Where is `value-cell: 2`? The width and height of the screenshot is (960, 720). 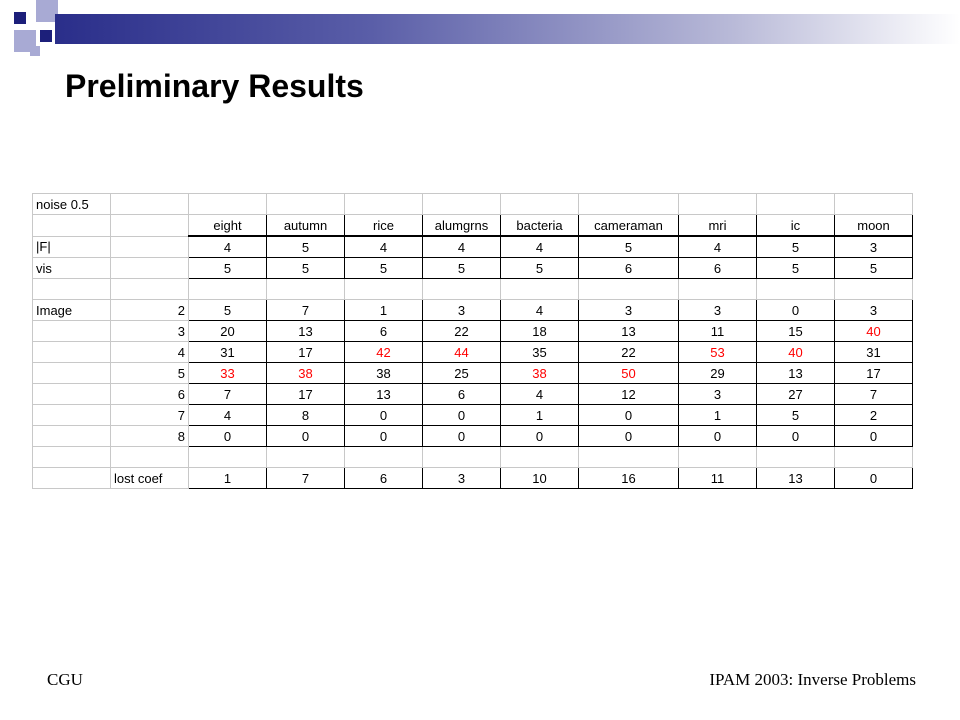
value-cell: 2 is located at coordinates (873, 415).